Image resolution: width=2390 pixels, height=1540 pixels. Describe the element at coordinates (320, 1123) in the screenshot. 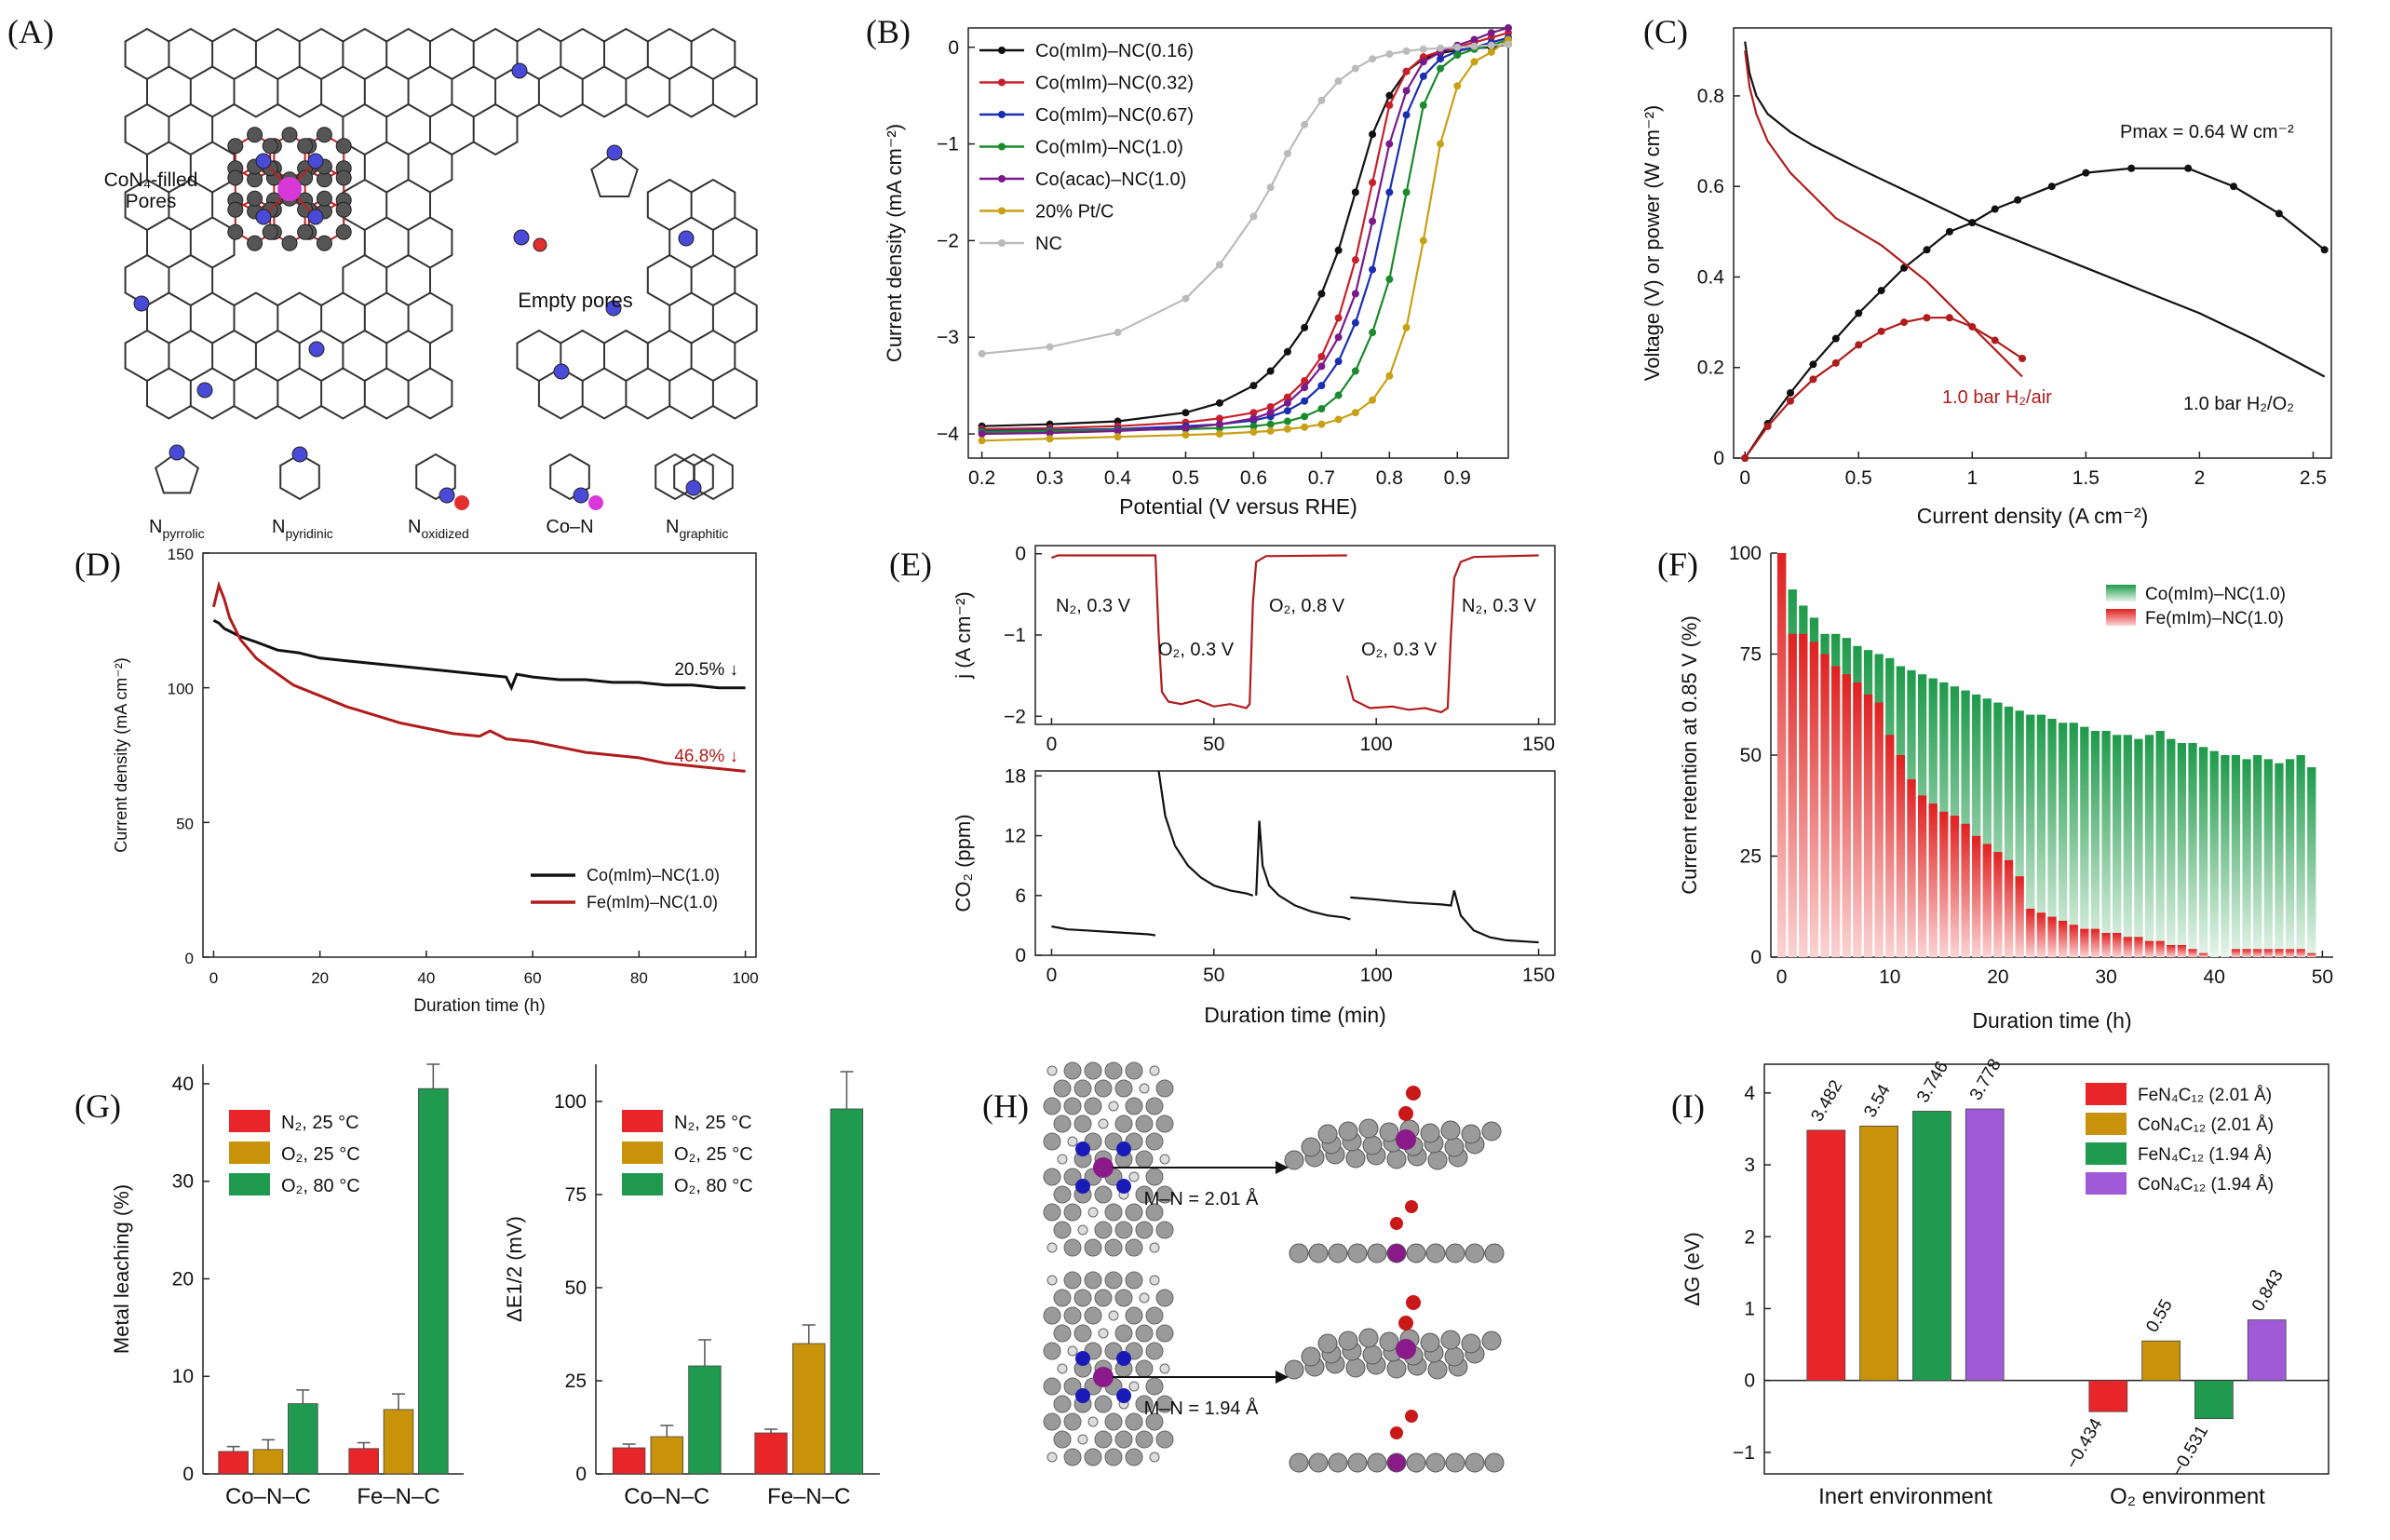

I see `legend-label: N₂, 25 °C` at that location.